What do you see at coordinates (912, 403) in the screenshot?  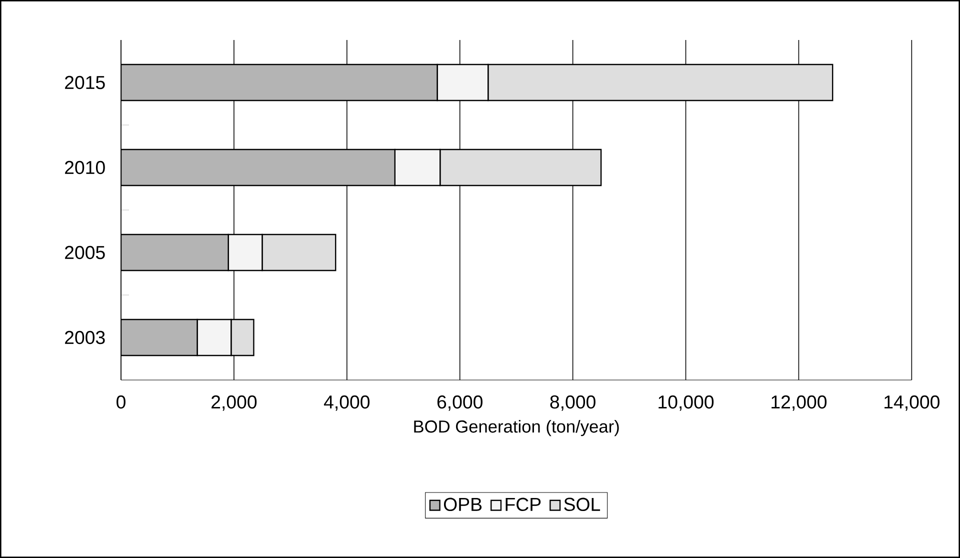 I see `x-tick-label: 14,000` at bounding box center [912, 403].